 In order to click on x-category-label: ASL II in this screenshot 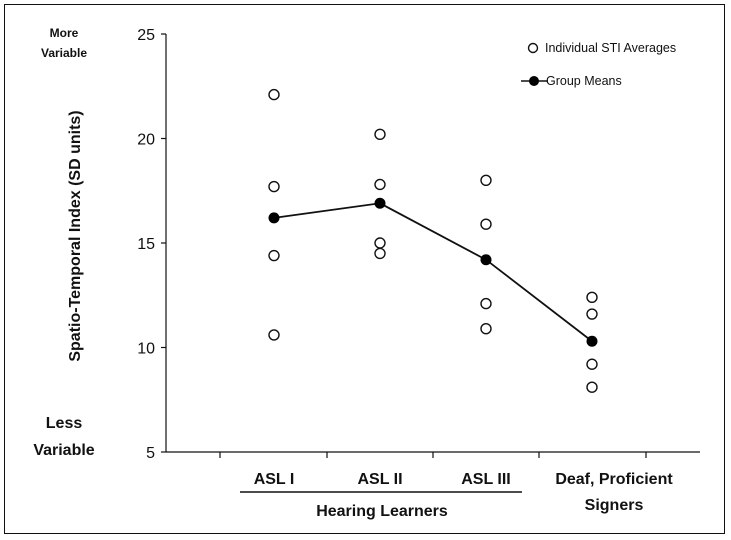, I will do `click(379, 479)`.